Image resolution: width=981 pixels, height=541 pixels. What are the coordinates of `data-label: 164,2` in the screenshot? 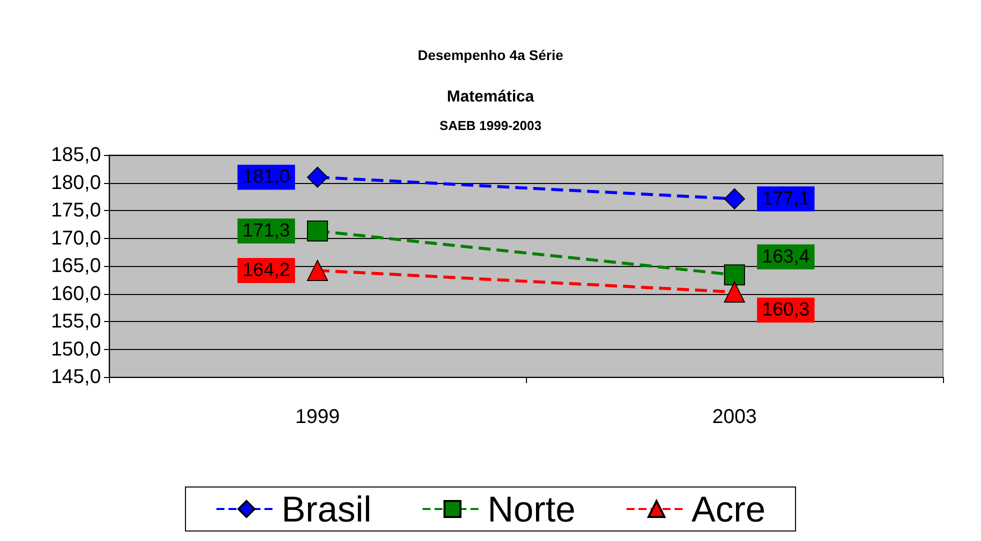 It's located at (266, 270).